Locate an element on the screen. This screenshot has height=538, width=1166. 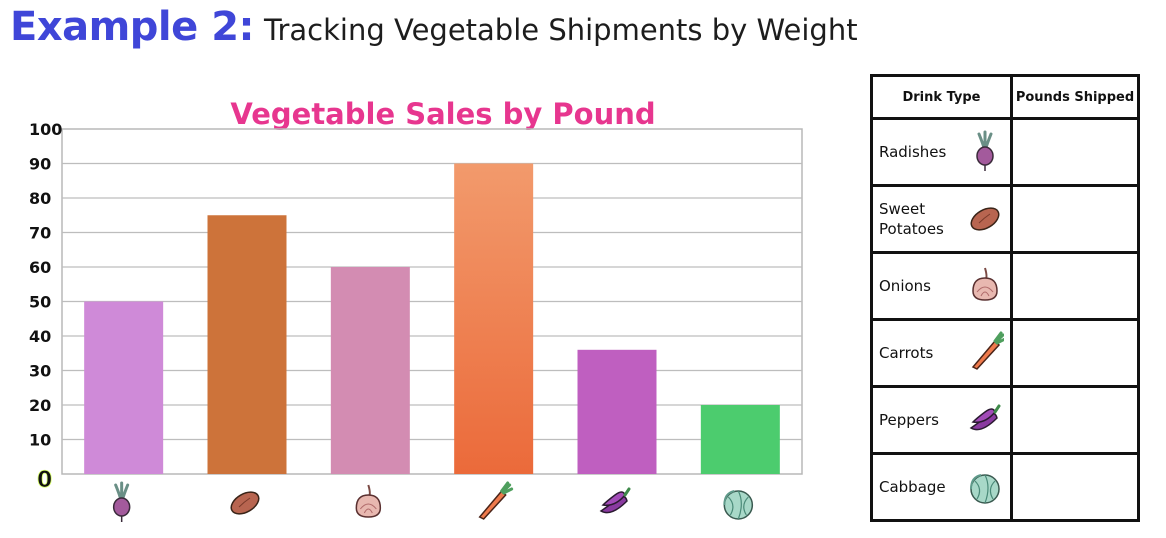
y-tick-label: 30 is located at coordinates (40, 371).